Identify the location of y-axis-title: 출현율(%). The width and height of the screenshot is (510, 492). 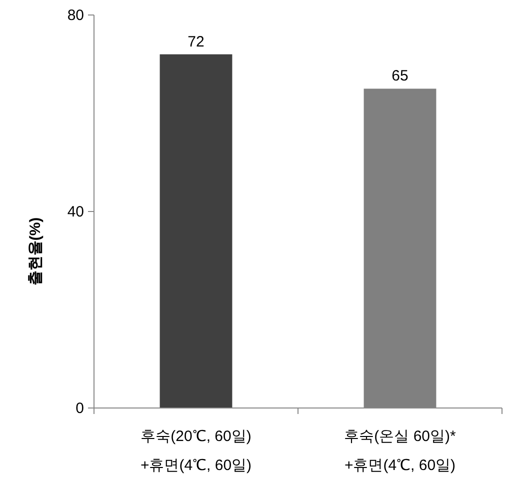
(35, 251).